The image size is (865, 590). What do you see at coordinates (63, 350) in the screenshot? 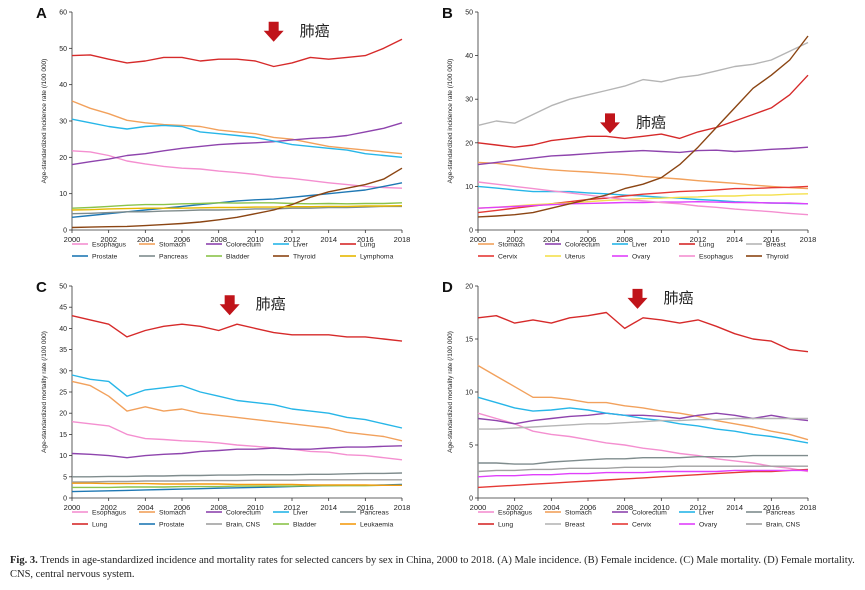
I see `y-tick-label: 35` at bounding box center [63, 350].